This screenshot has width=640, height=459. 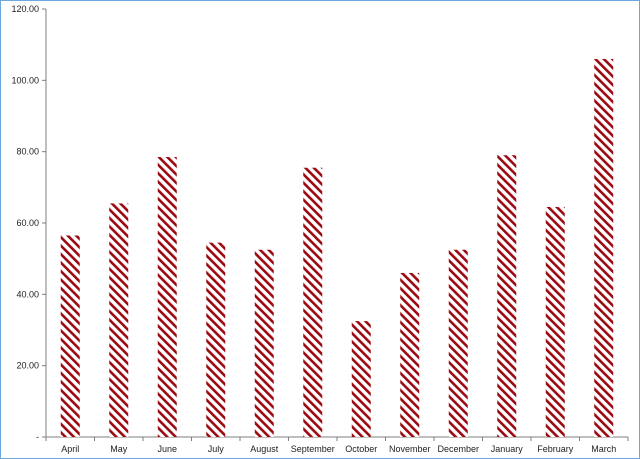 What do you see at coordinates (361, 449) in the screenshot?
I see `category-label: October` at bounding box center [361, 449].